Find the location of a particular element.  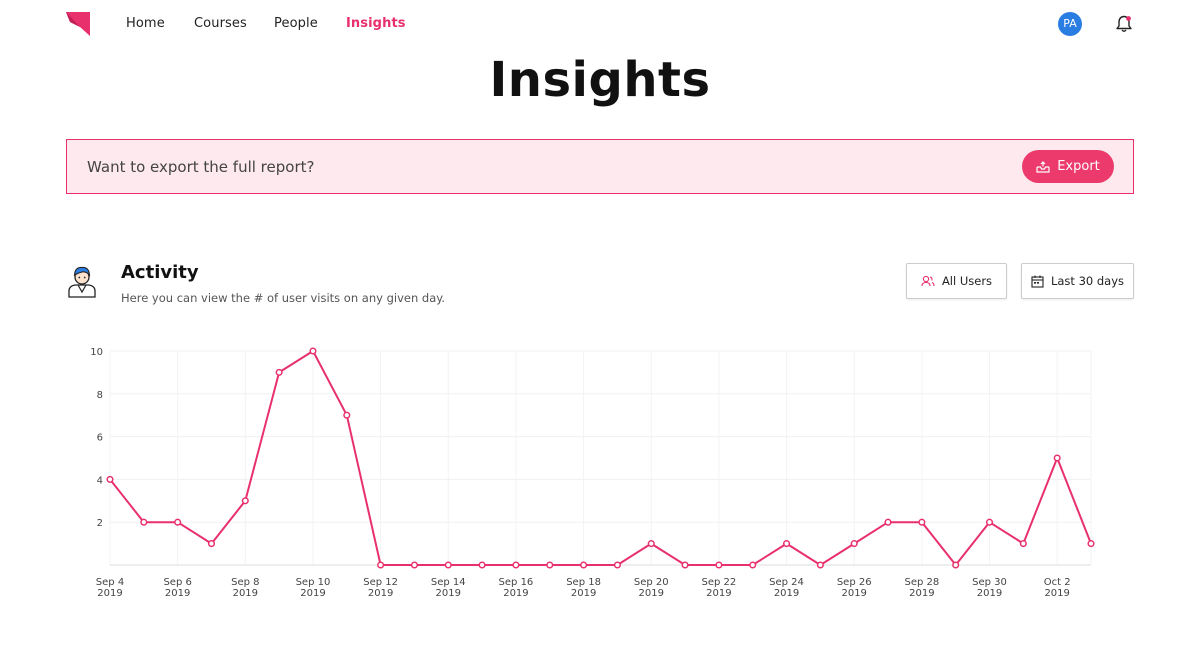

export-tray-icon is located at coordinates (1043, 166).